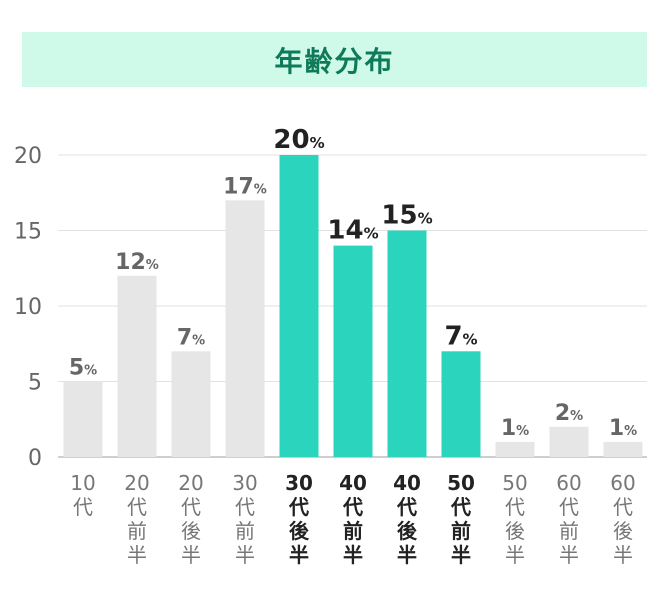  I want to click on x-tick-label: 50 代後半, so click(514, 519).